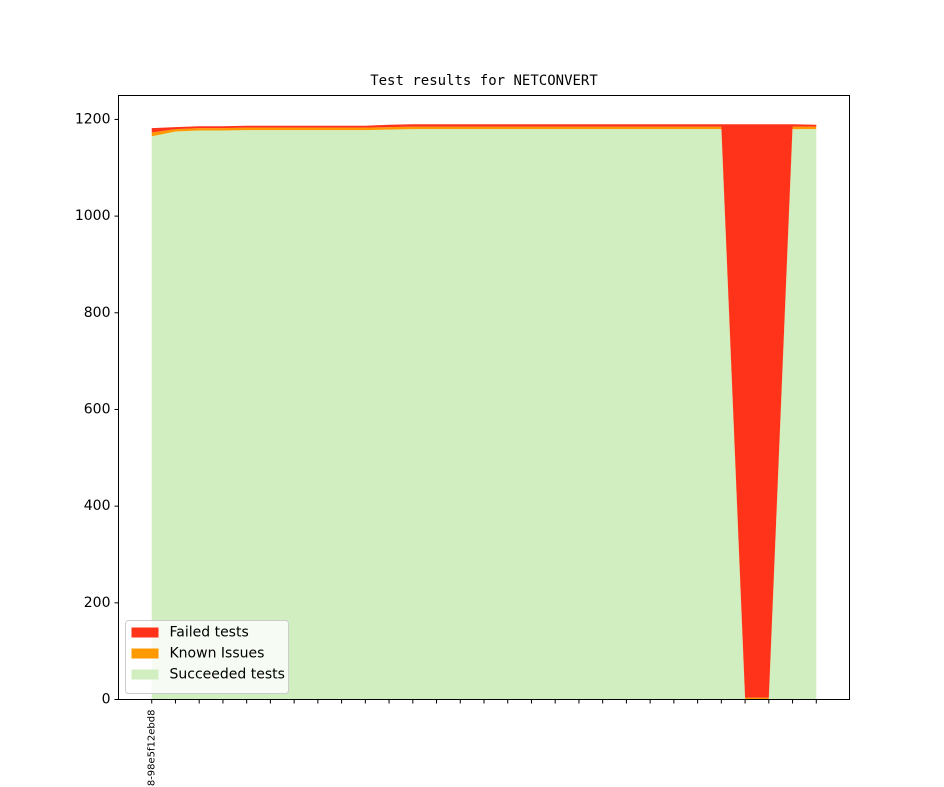  Describe the element at coordinates (209, 633) in the screenshot. I see `legend-label: Failed tests` at that location.